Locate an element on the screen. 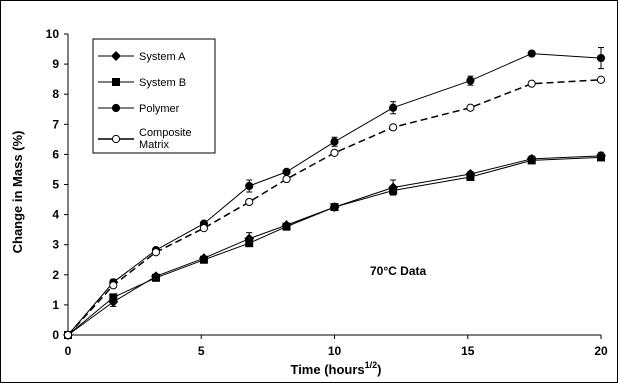 The image size is (618, 383). legend-label-composite-matrix: Composite Matrix is located at coordinates (165, 139).